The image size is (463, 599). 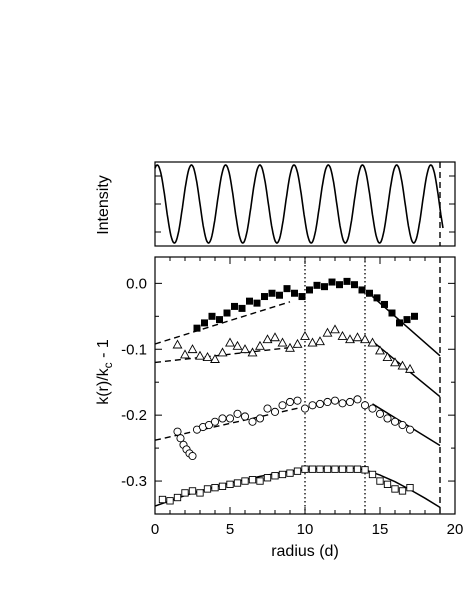 What do you see at coordinates (455, 529) in the screenshot?
I see `x-tick-label: 20` at bounding box center [455, 529].